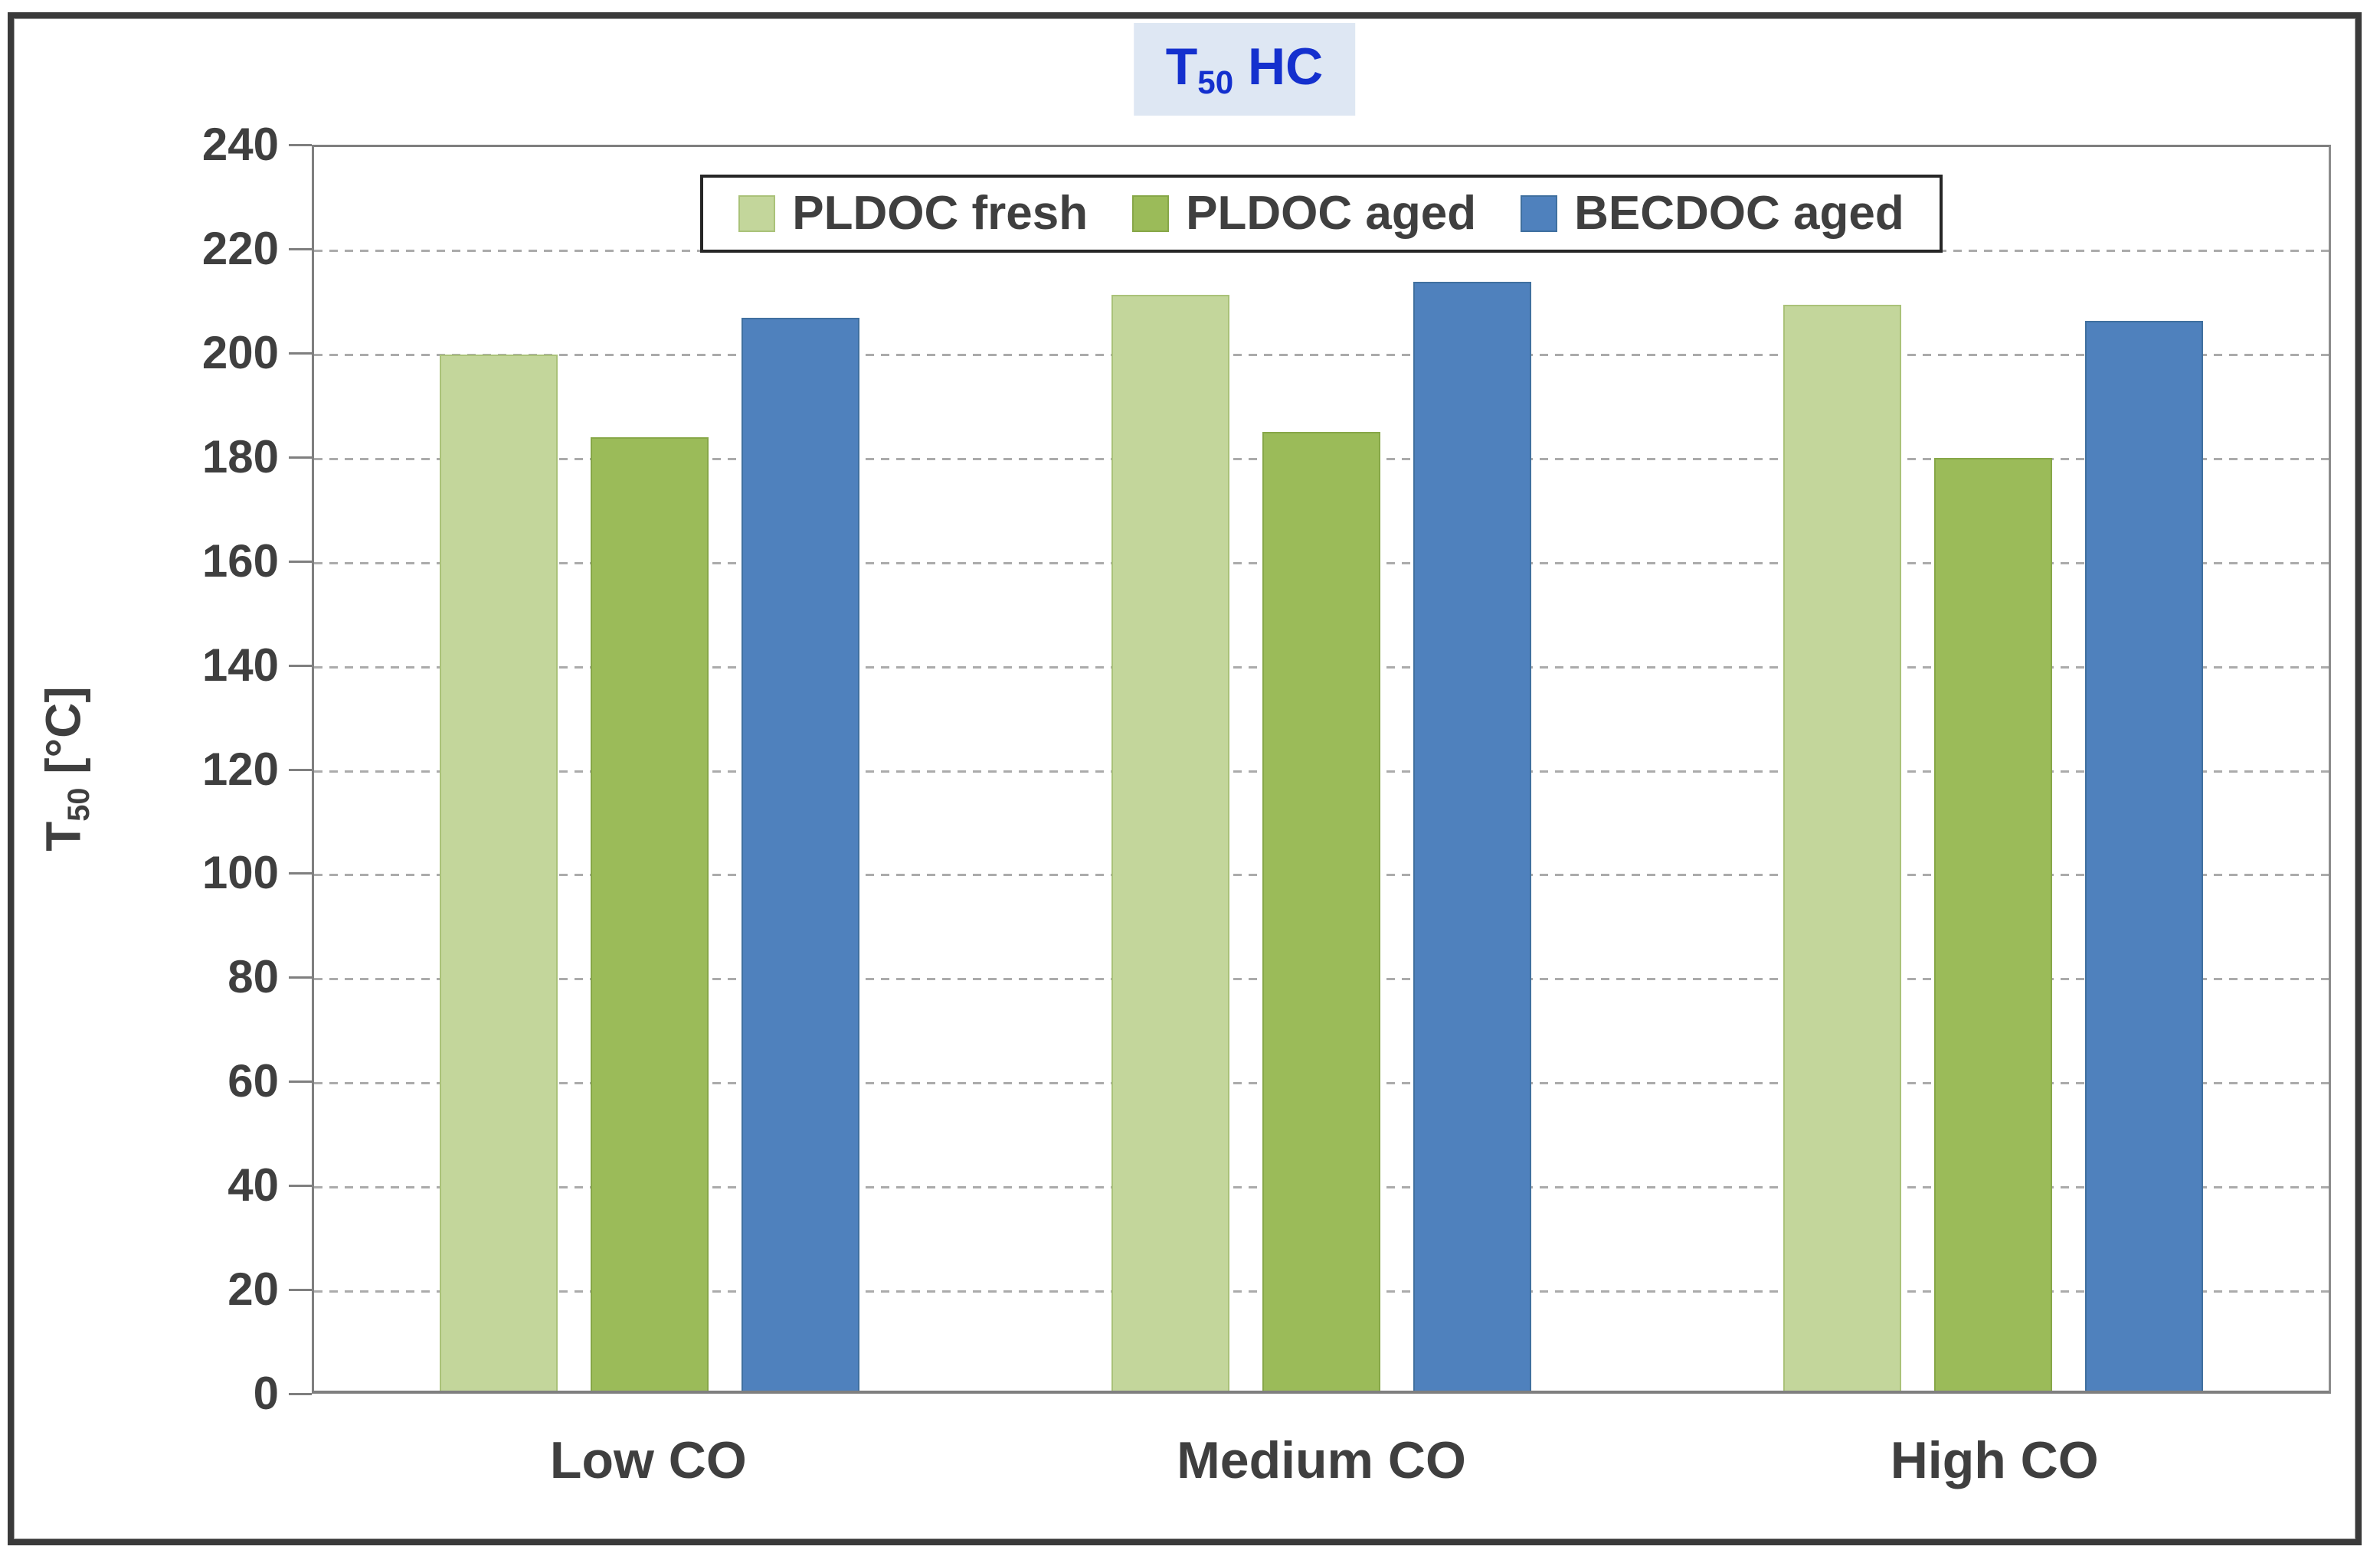  Describe the element at coordinates (1181, 67) in the screenshot. I see `chart-title-main: T` at that location.